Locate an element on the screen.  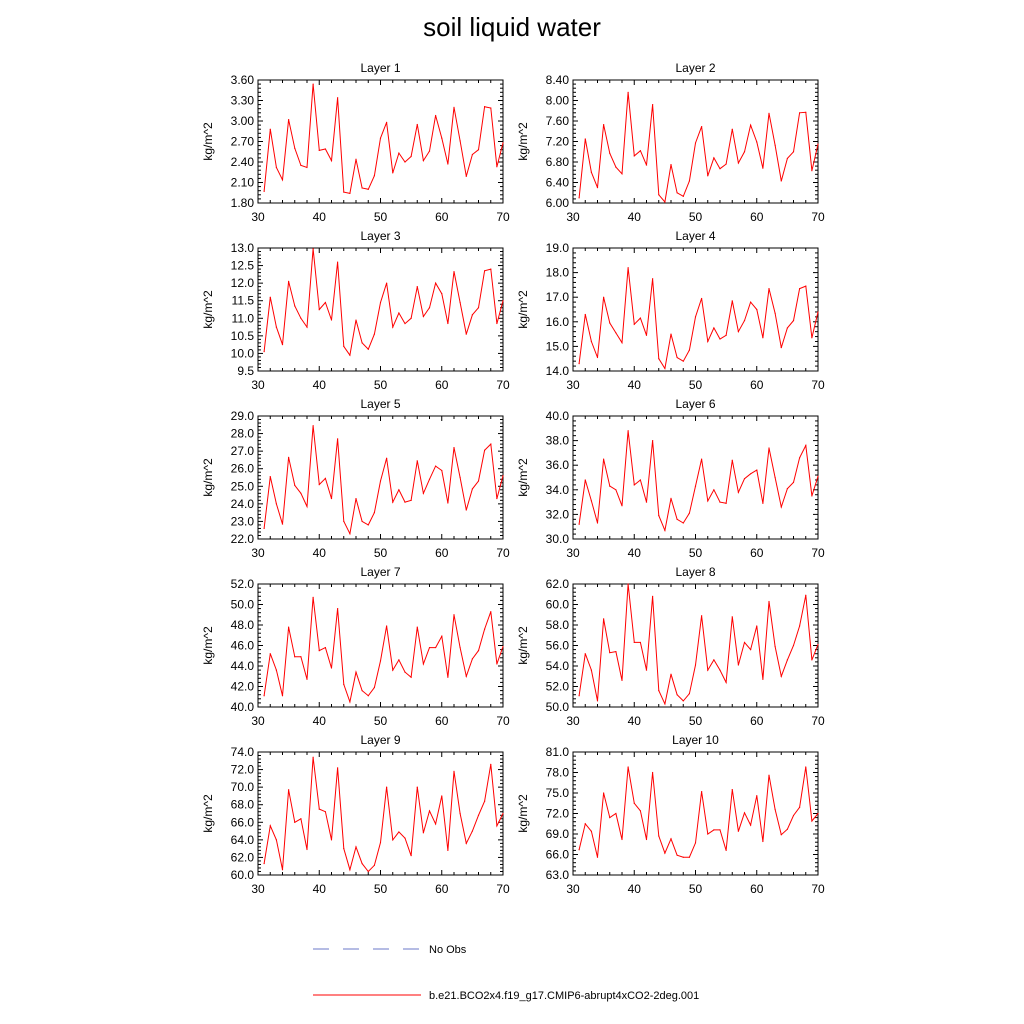
panel-title: Layer 8 is located at coordinates (695, 572).